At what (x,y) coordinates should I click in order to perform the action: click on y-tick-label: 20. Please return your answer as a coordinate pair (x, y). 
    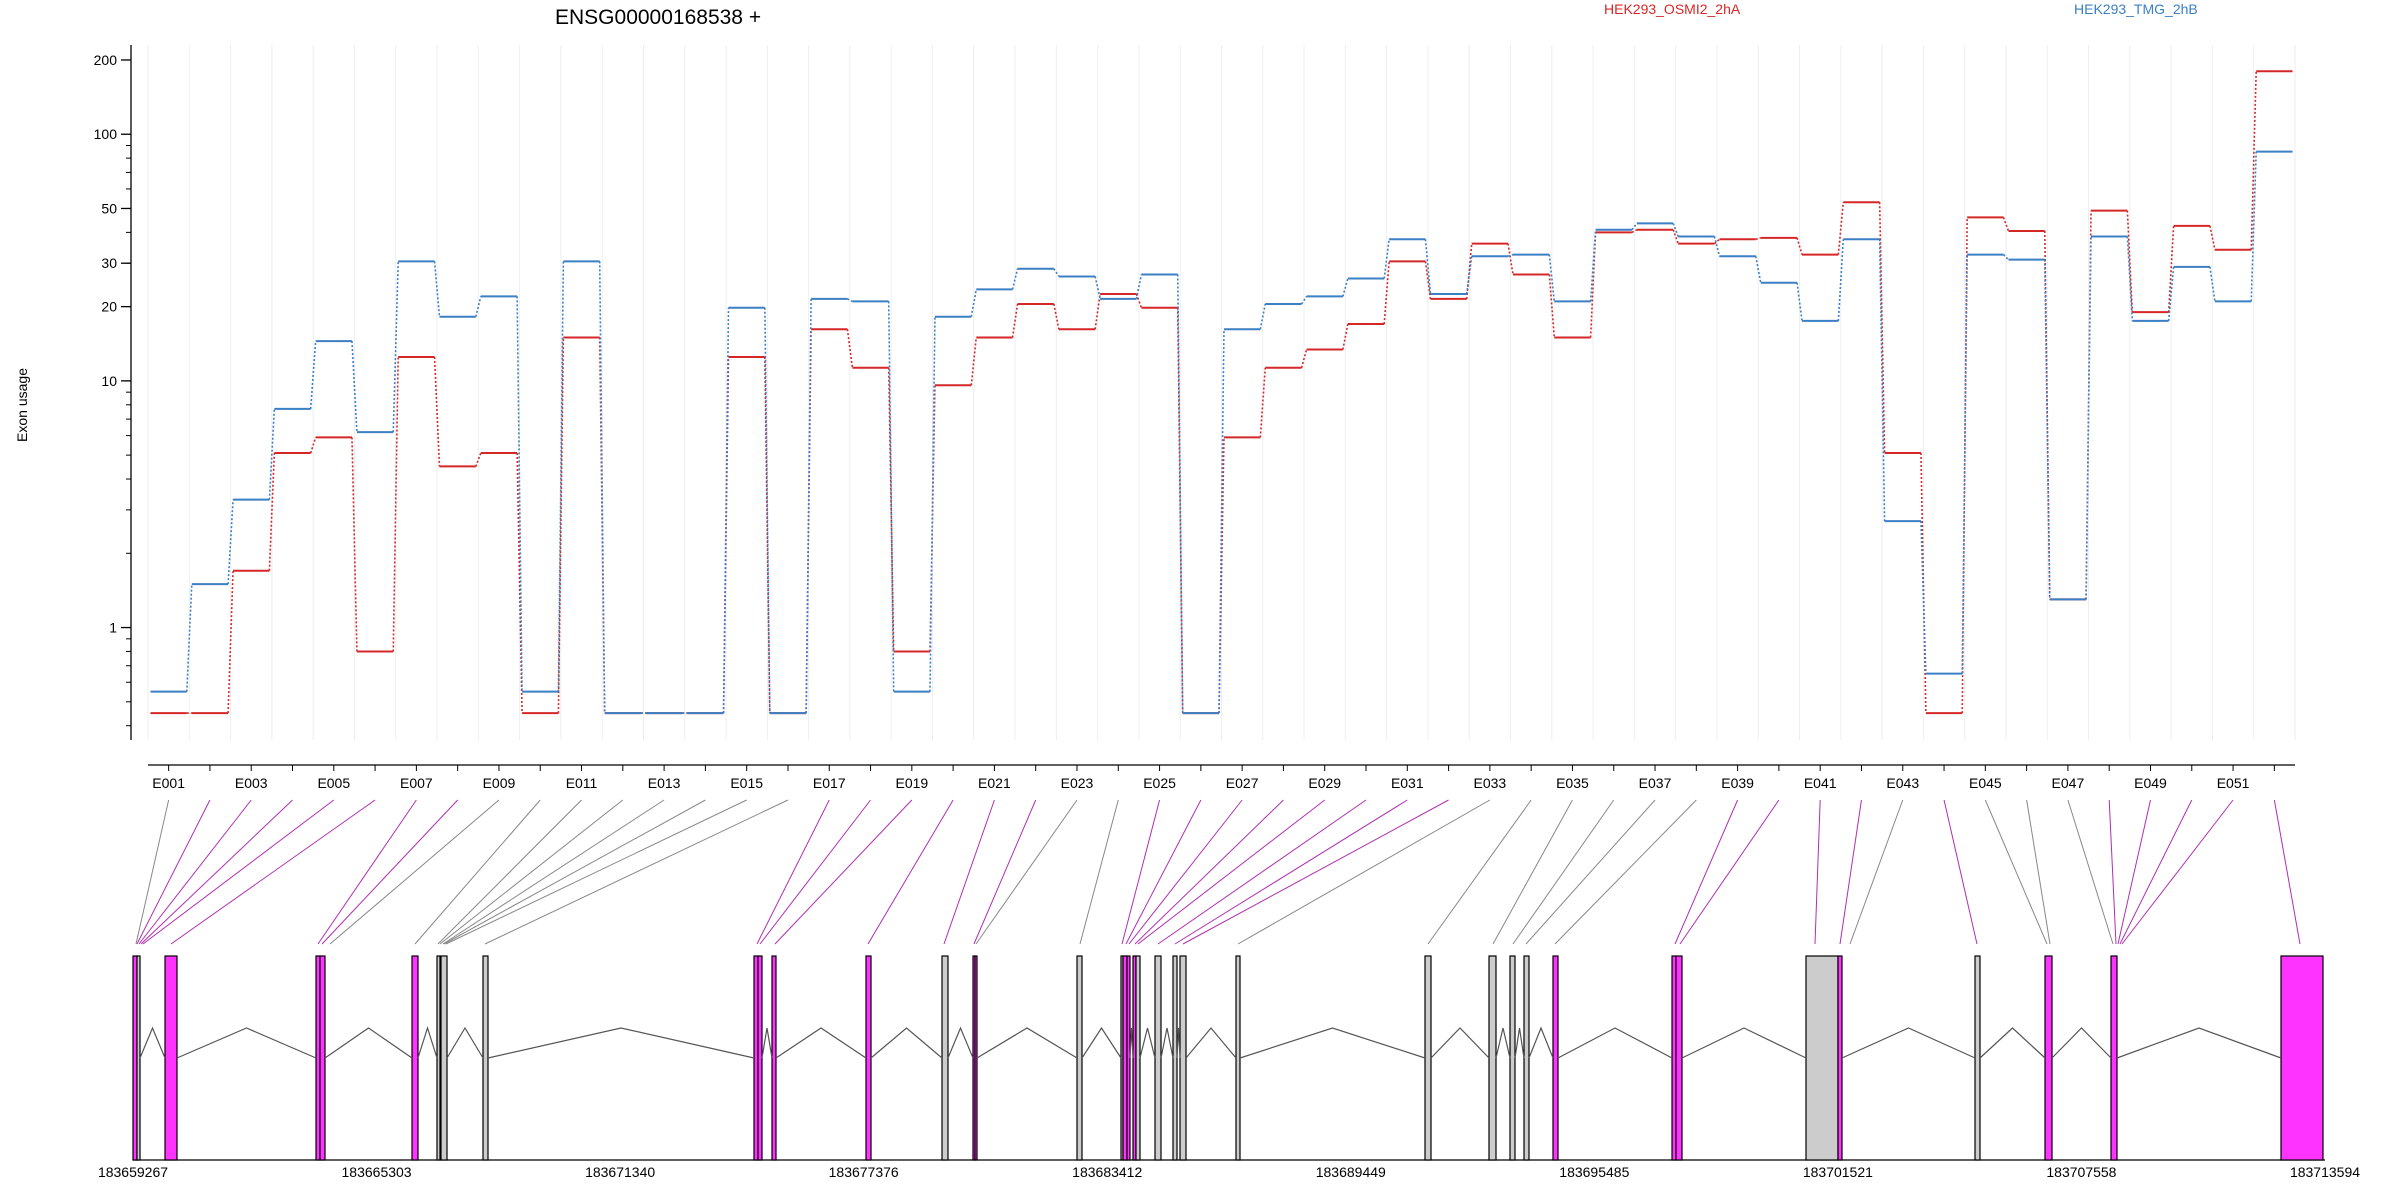
    Looking at the image, I should click on (109, 307).